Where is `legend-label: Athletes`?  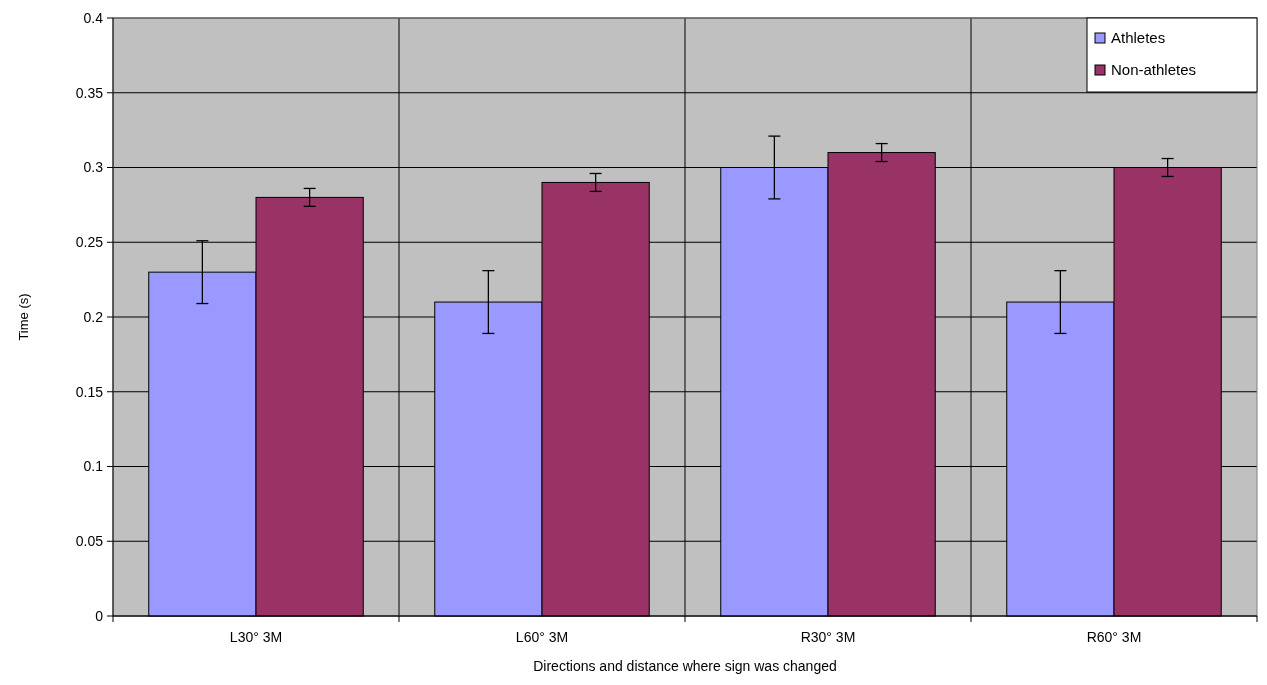 legend-label: Athletes is located at coordinates (1138, 37).